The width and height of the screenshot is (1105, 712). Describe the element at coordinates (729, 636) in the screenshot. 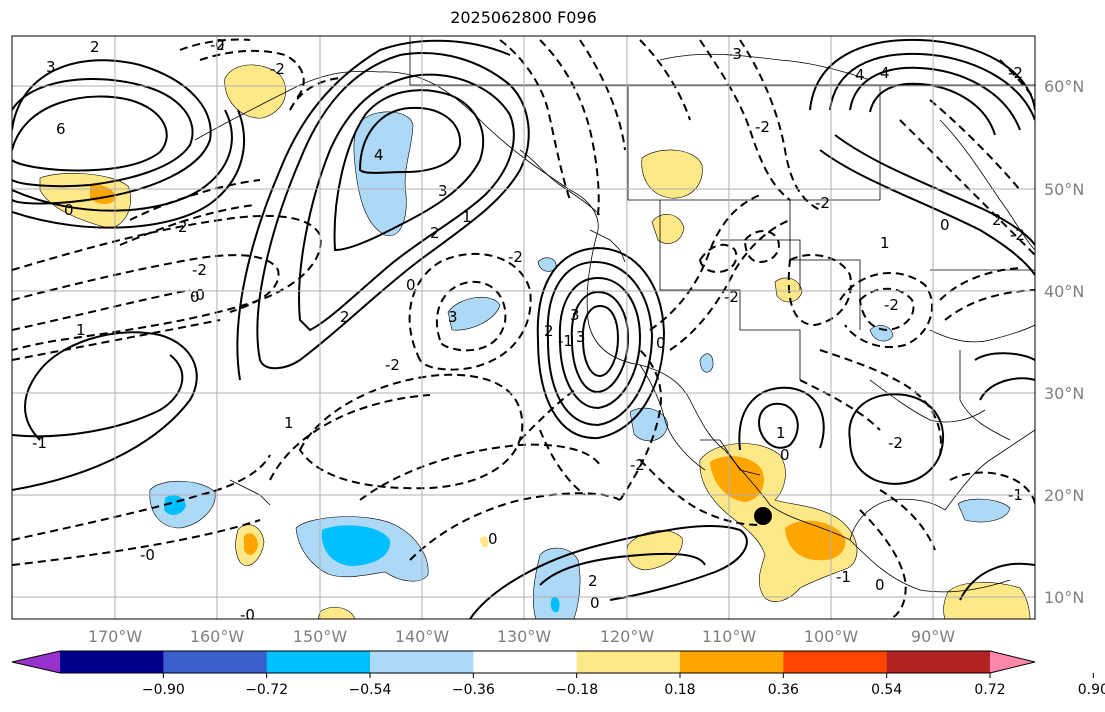

I see `lon-label: 110°W` at that location.